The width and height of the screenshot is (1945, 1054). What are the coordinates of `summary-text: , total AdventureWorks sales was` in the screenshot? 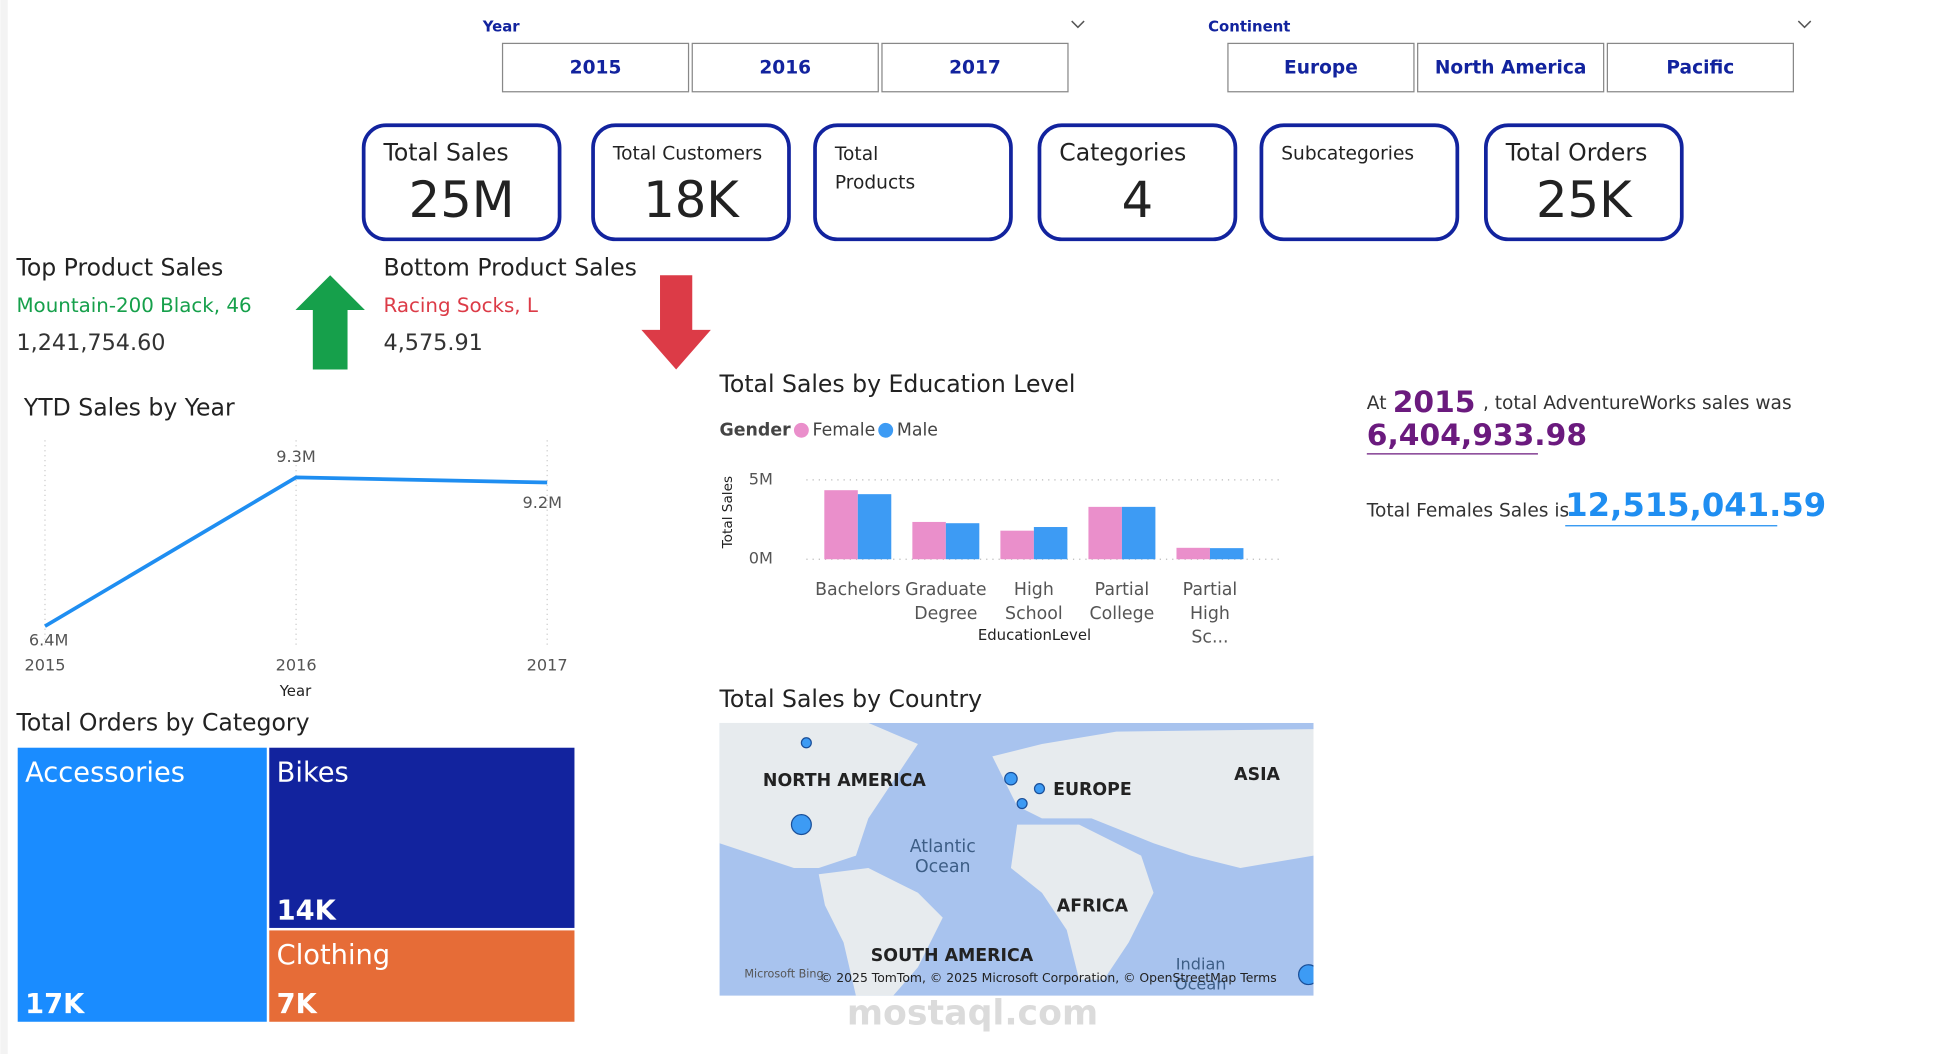 It's located at (1637, 403).